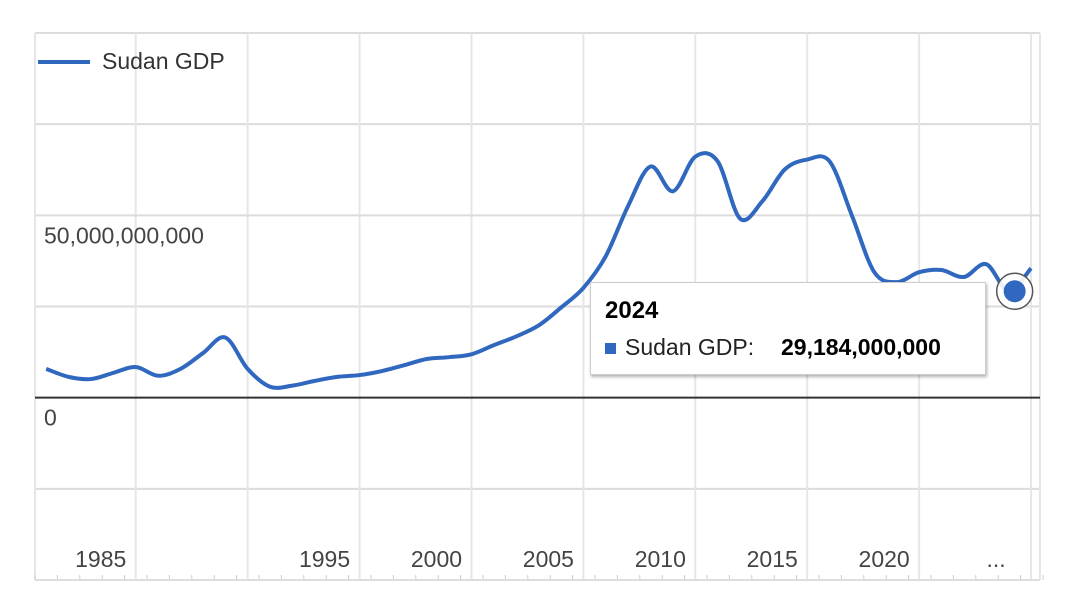 The width and height of the screenshot is (1080, 611). Describe the element at coordinates (324, 559) in the screenshot. I see `x-tick-label: 1995` at that location.